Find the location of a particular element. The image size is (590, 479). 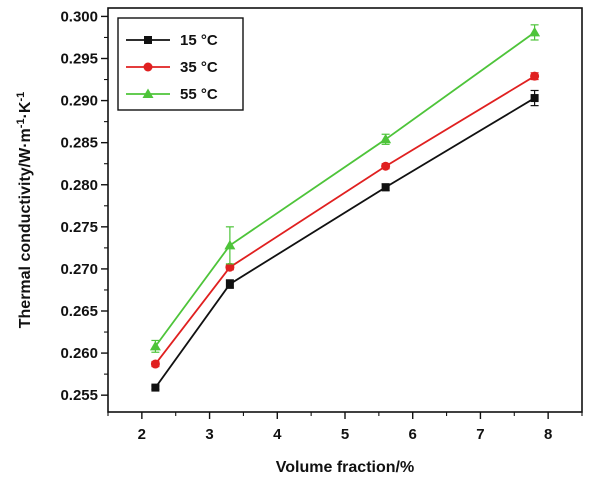

legend-label: 15 °C is located at coordinates (199, 40).